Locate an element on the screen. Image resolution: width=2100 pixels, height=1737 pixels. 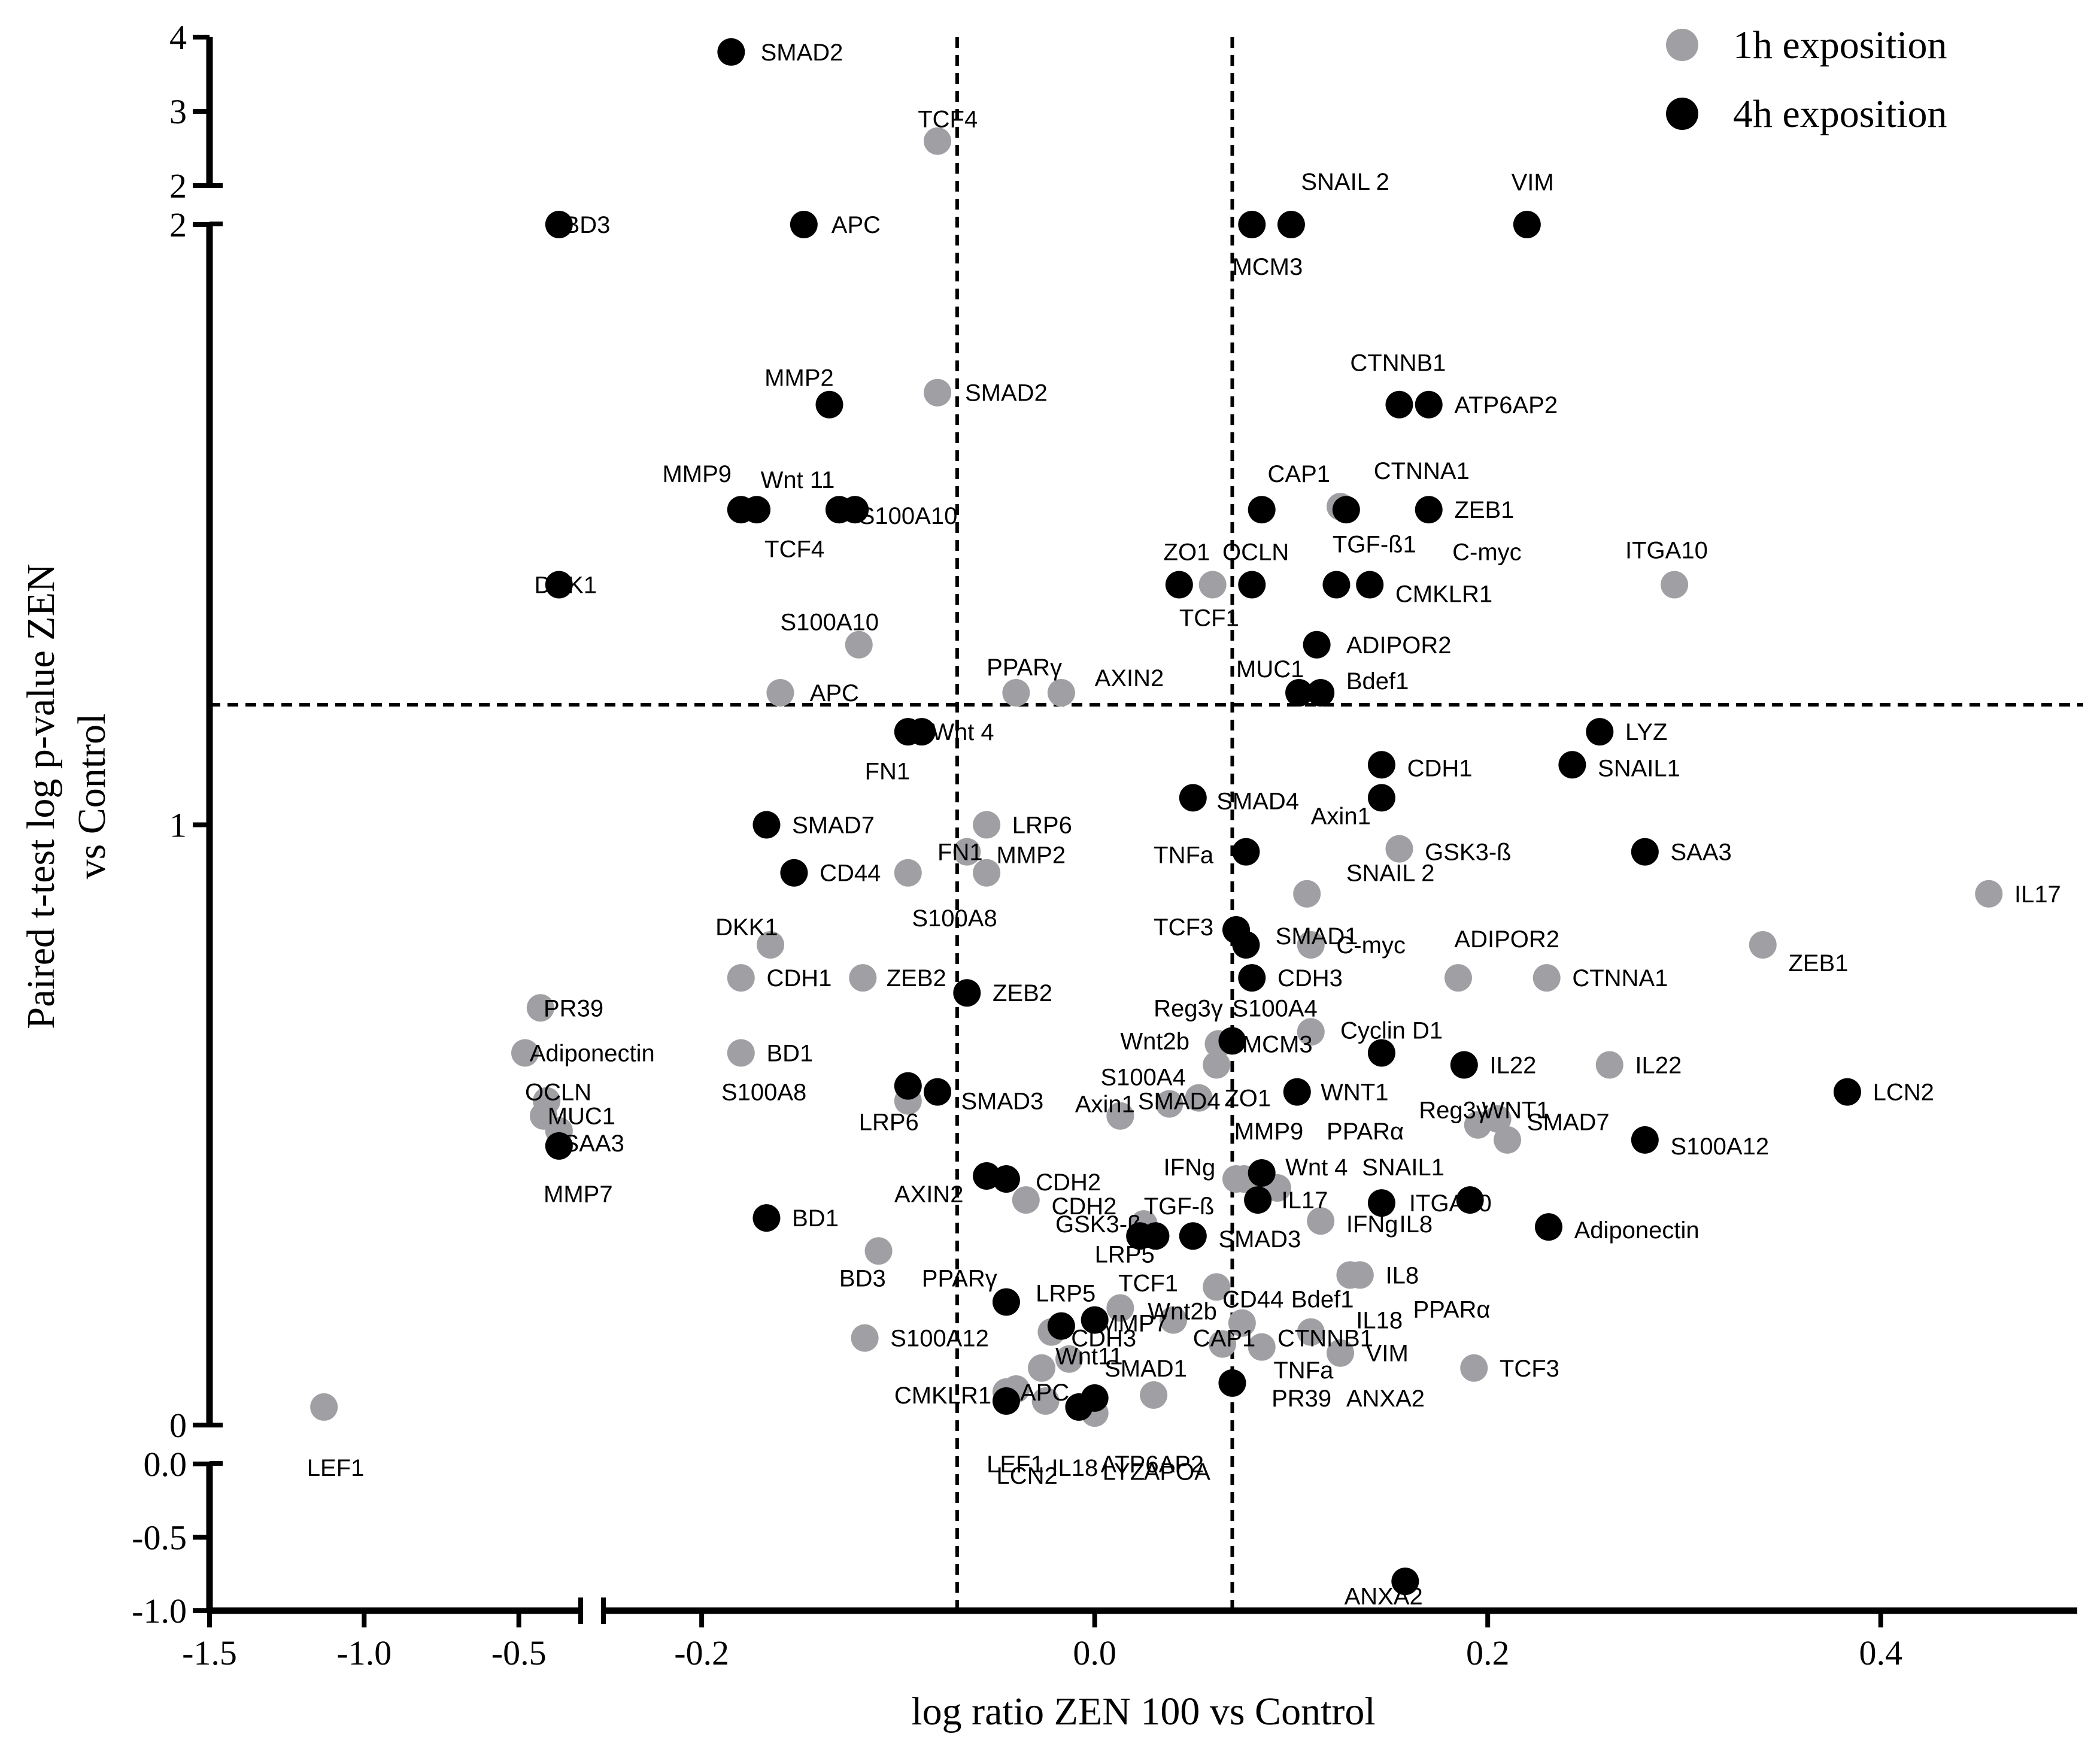
gene-label: Wnt2b is located at coordinates (1182, 1312).